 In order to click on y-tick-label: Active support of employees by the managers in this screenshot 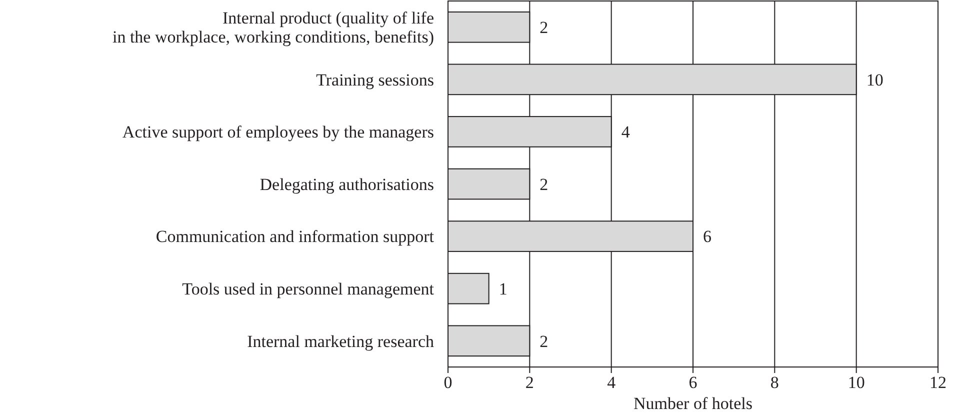, I will do `click(278, 132)`.